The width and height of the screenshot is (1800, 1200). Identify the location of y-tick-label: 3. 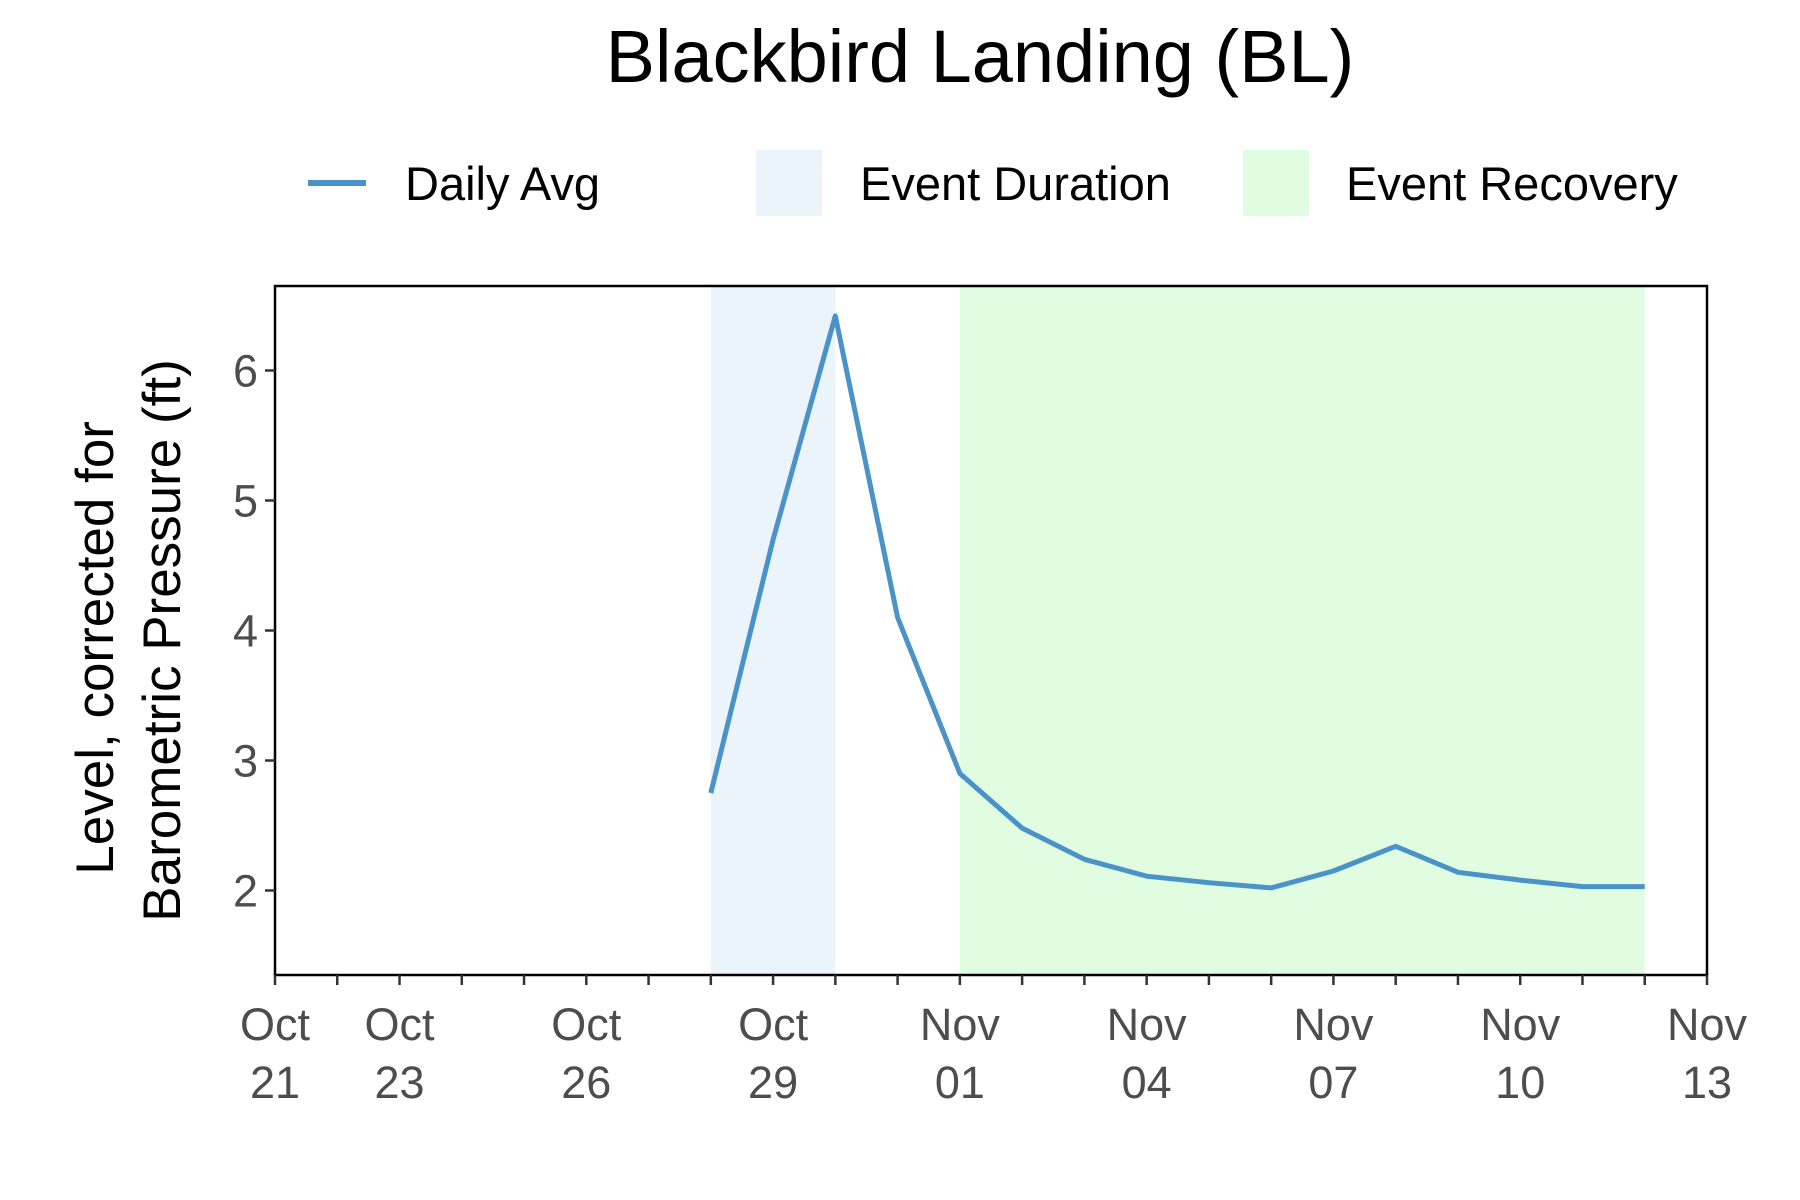
(245, 761).